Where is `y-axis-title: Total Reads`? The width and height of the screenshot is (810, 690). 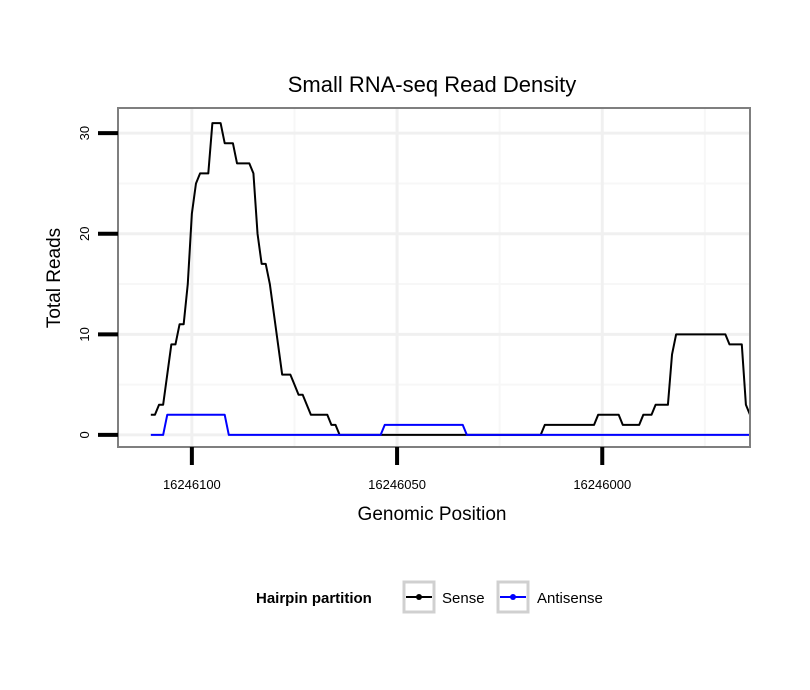
y-axis-title: Total Reads is located at coordinates (54, 278).